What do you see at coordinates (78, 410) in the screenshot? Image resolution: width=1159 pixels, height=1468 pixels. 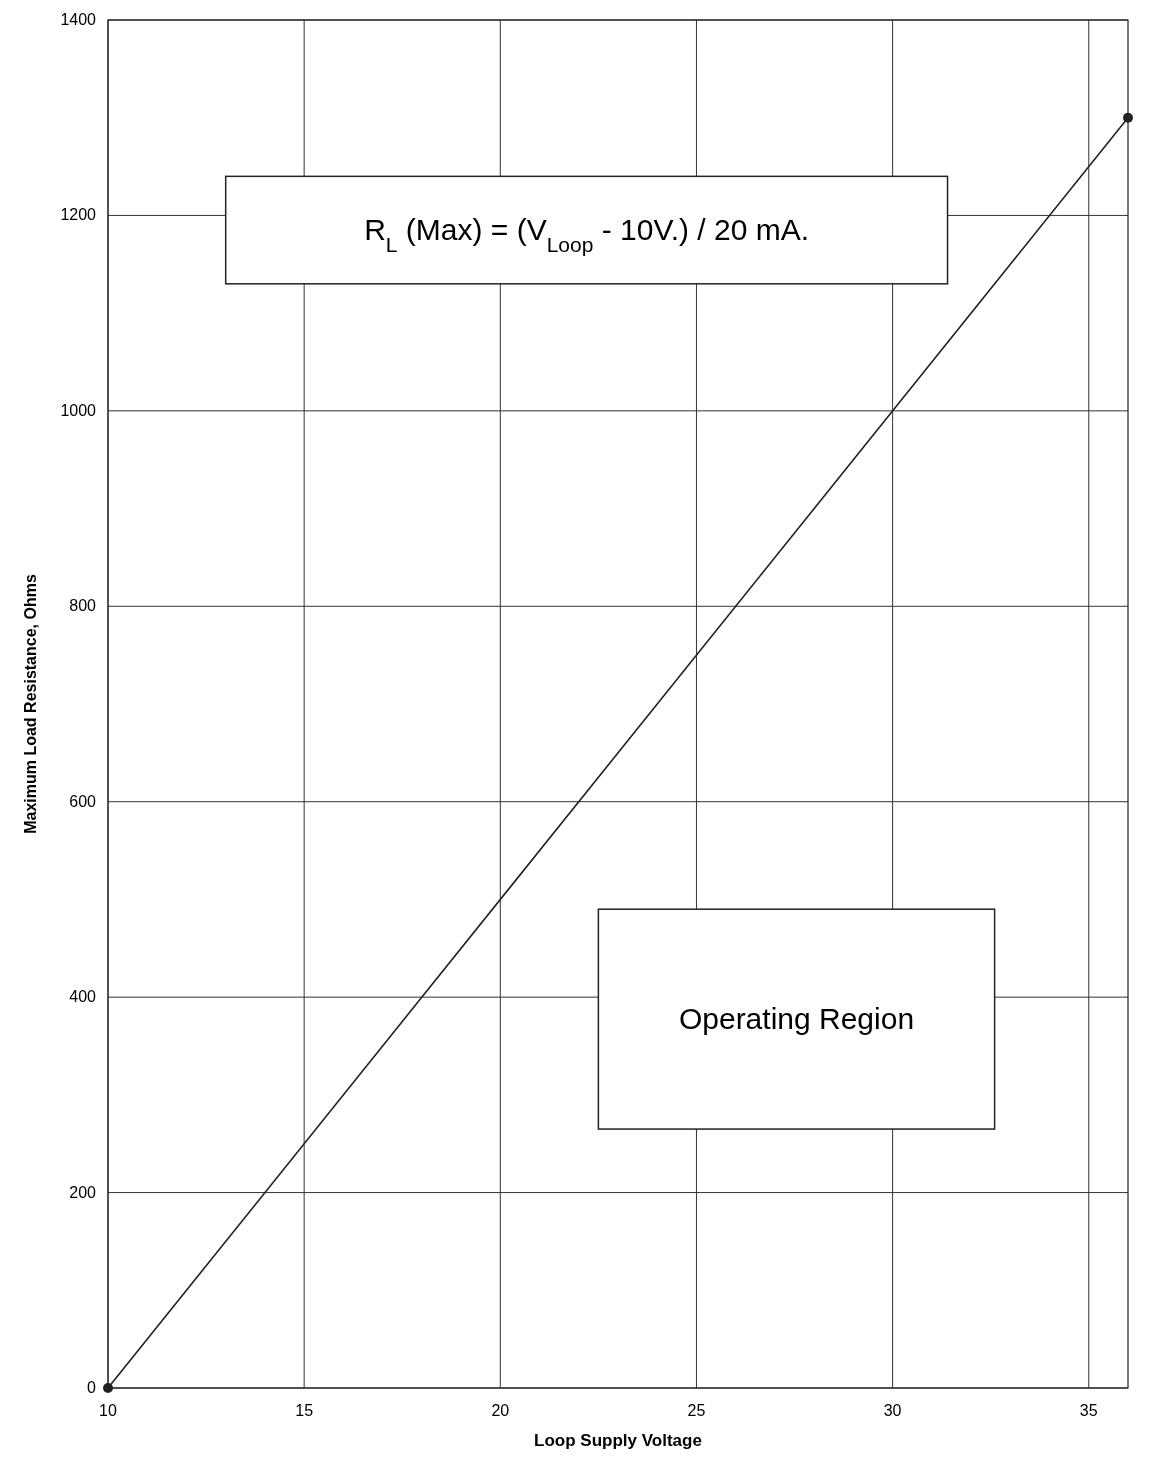 I see `y-tick-label: 1000` at bounding box center [78, 410].